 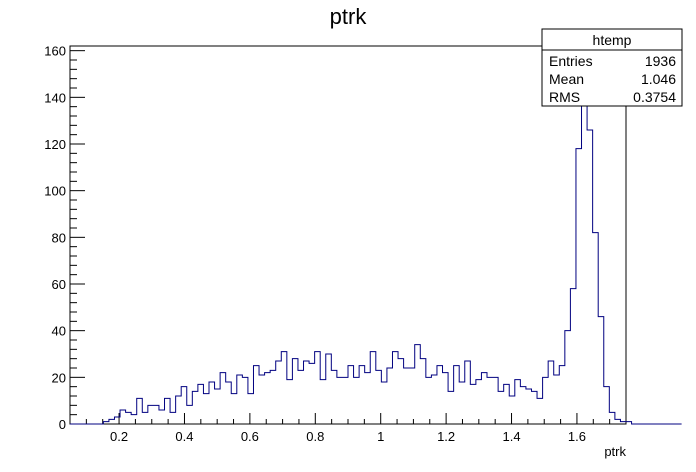 I want to click on chart-title: ptrk, so click(x=349, y=16).